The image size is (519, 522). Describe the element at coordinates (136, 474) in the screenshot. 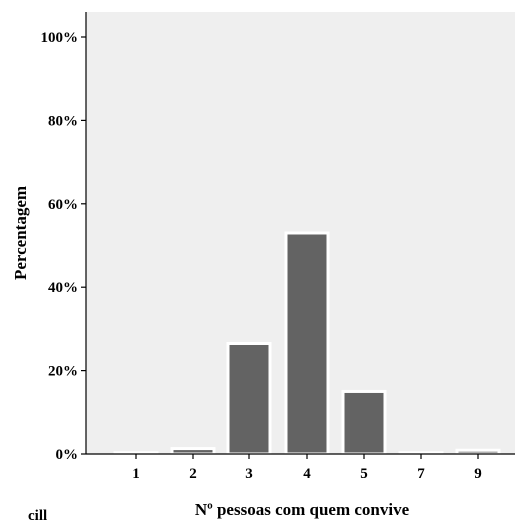

I see `x-tick-label: 1` at that location.